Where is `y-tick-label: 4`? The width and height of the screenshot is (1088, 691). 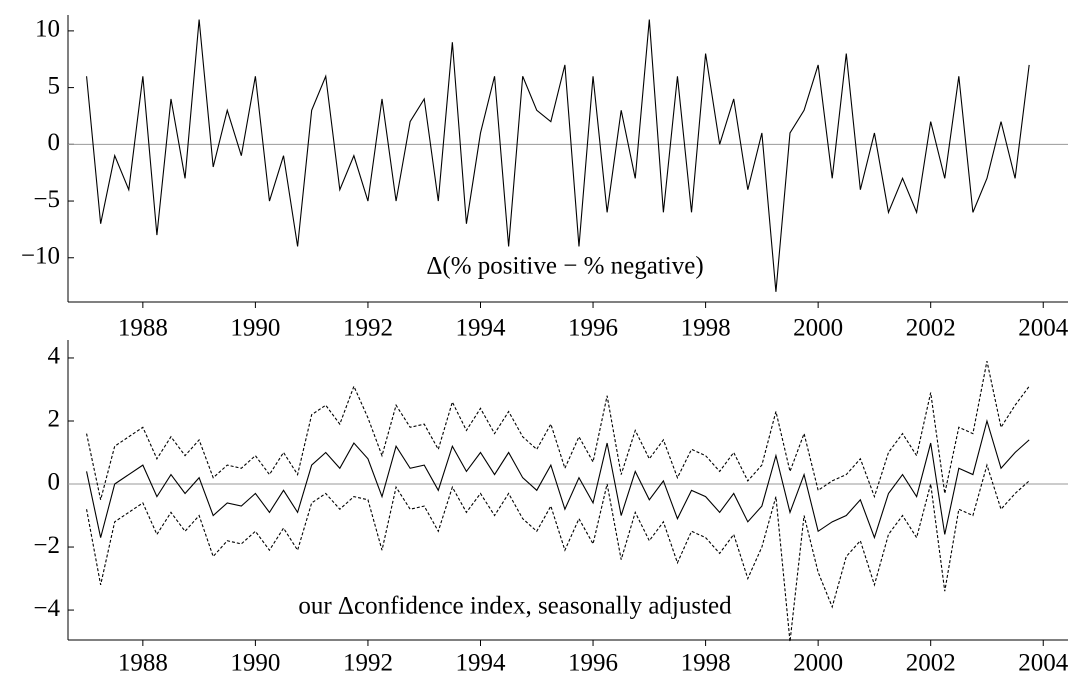 y-tick-label: 4 is located at coordinates (54, 356).